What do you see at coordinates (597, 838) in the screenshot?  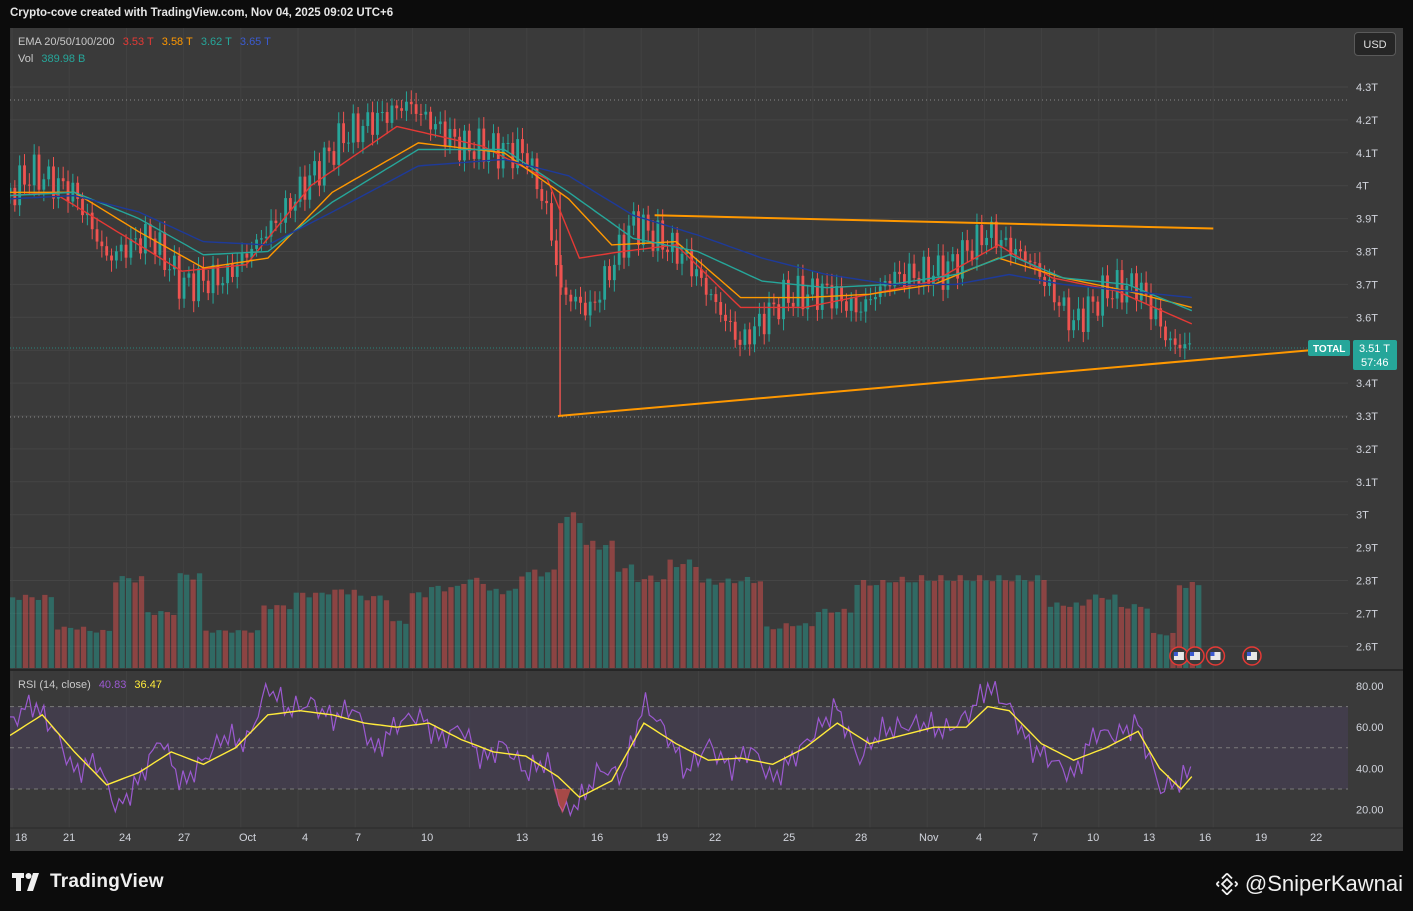 I see `time-axis-label: 16` at bounding box center [597, 838].